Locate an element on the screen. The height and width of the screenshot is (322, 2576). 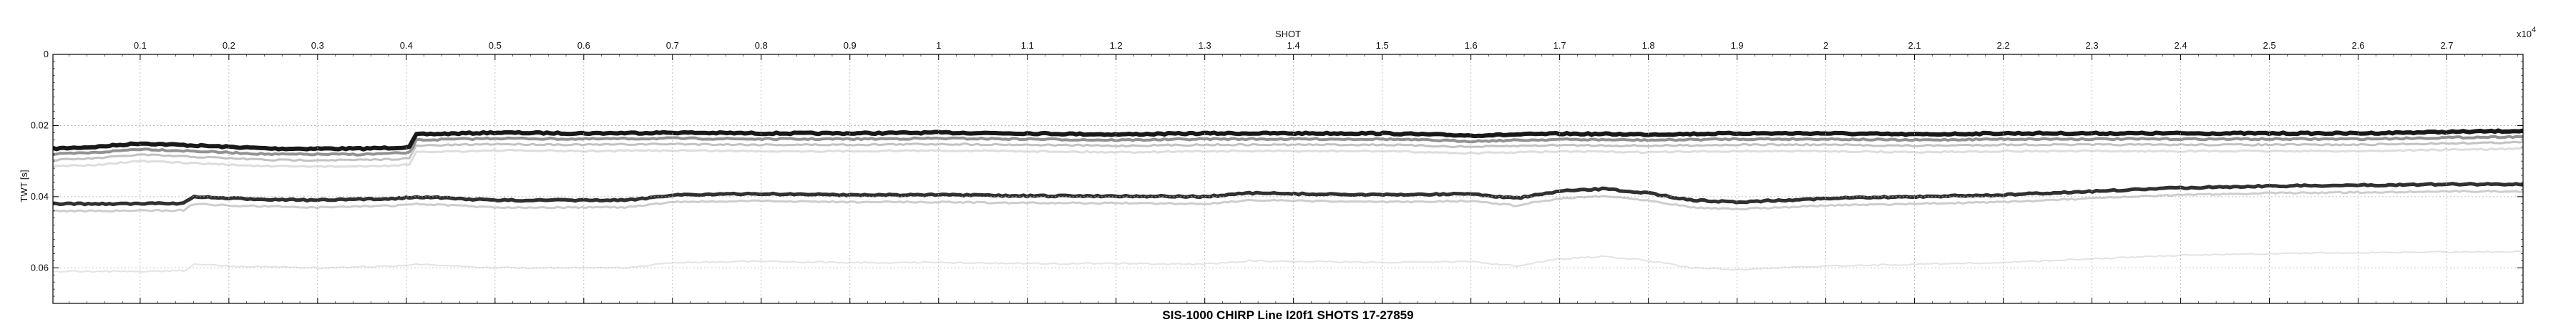
x-axis-multiplier: x104 is located at coordinates (2526, 32).